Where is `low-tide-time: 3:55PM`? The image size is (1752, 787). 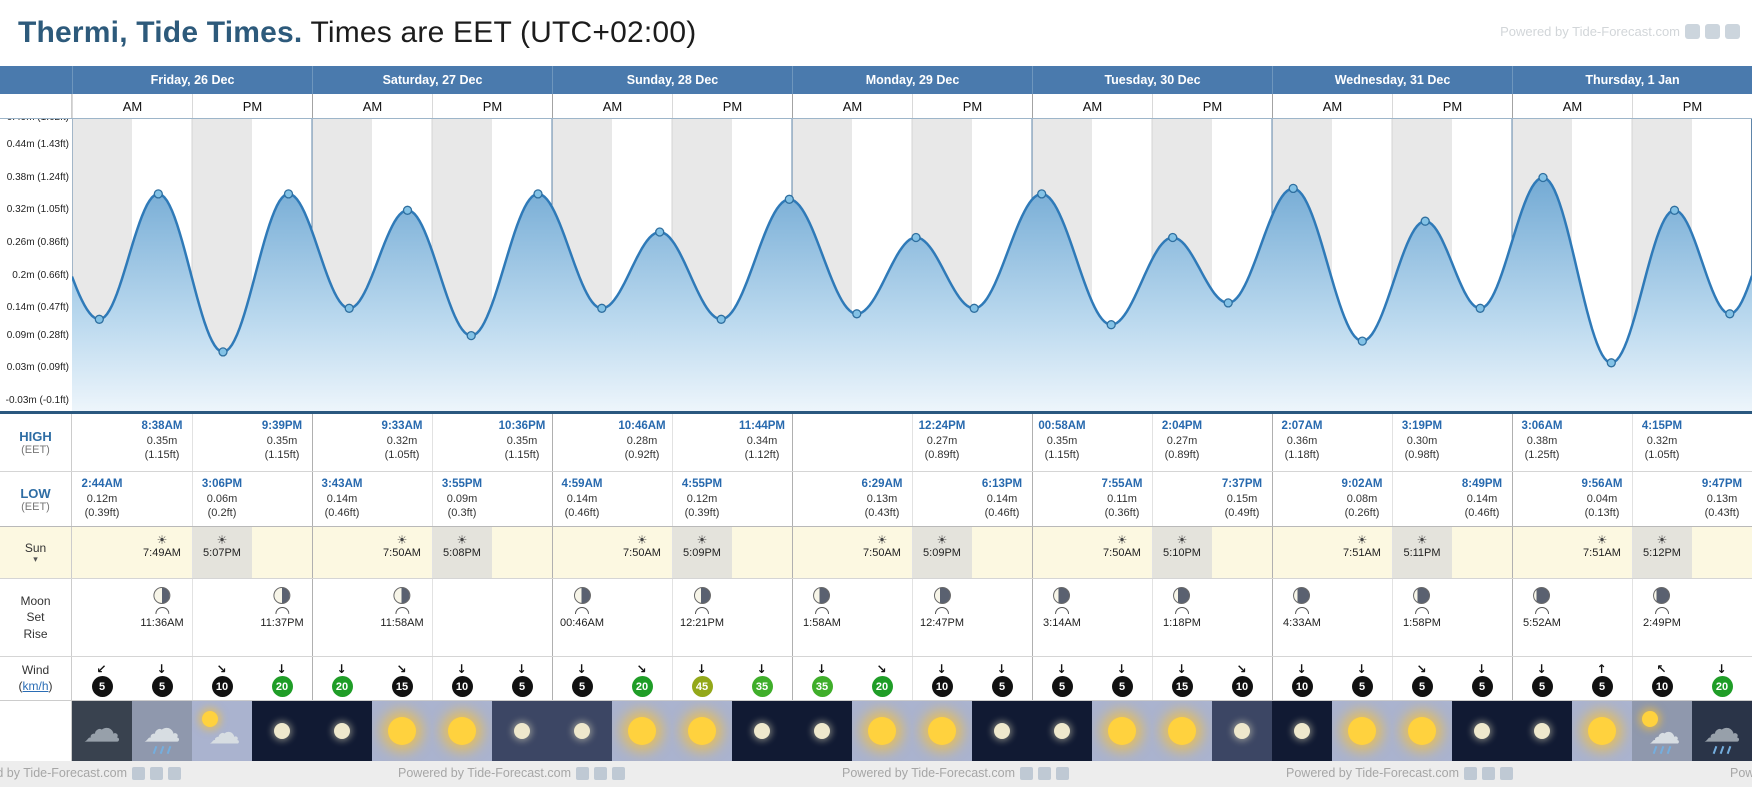 low-tide-time: 3:55PM is located at coordinates (462, 484).